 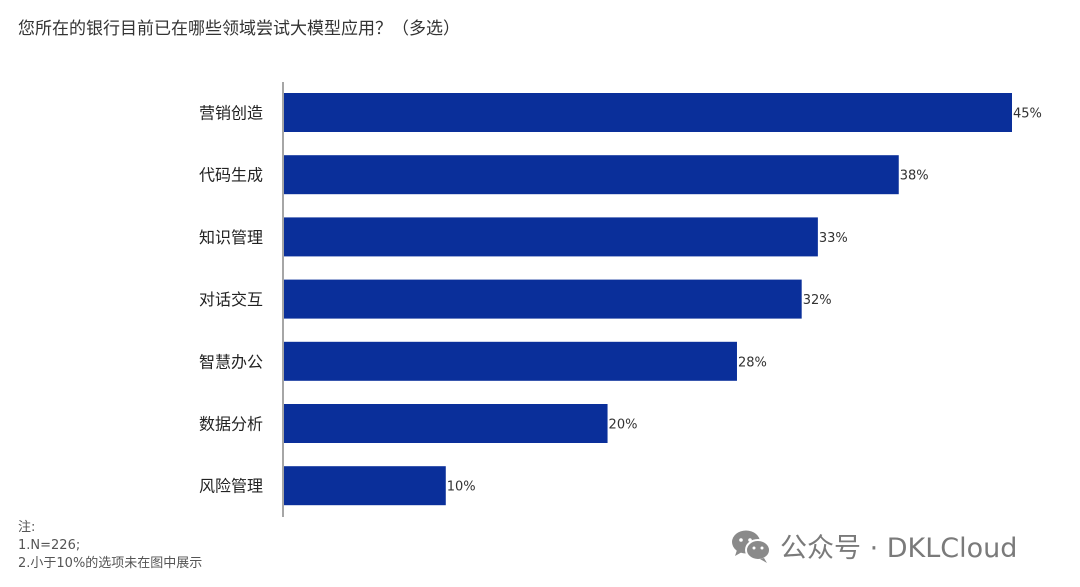 What do you see at coordinates (1027, 114) in the screenshot?
I see `value-label: 45%` at bounding box center [1027, 114].